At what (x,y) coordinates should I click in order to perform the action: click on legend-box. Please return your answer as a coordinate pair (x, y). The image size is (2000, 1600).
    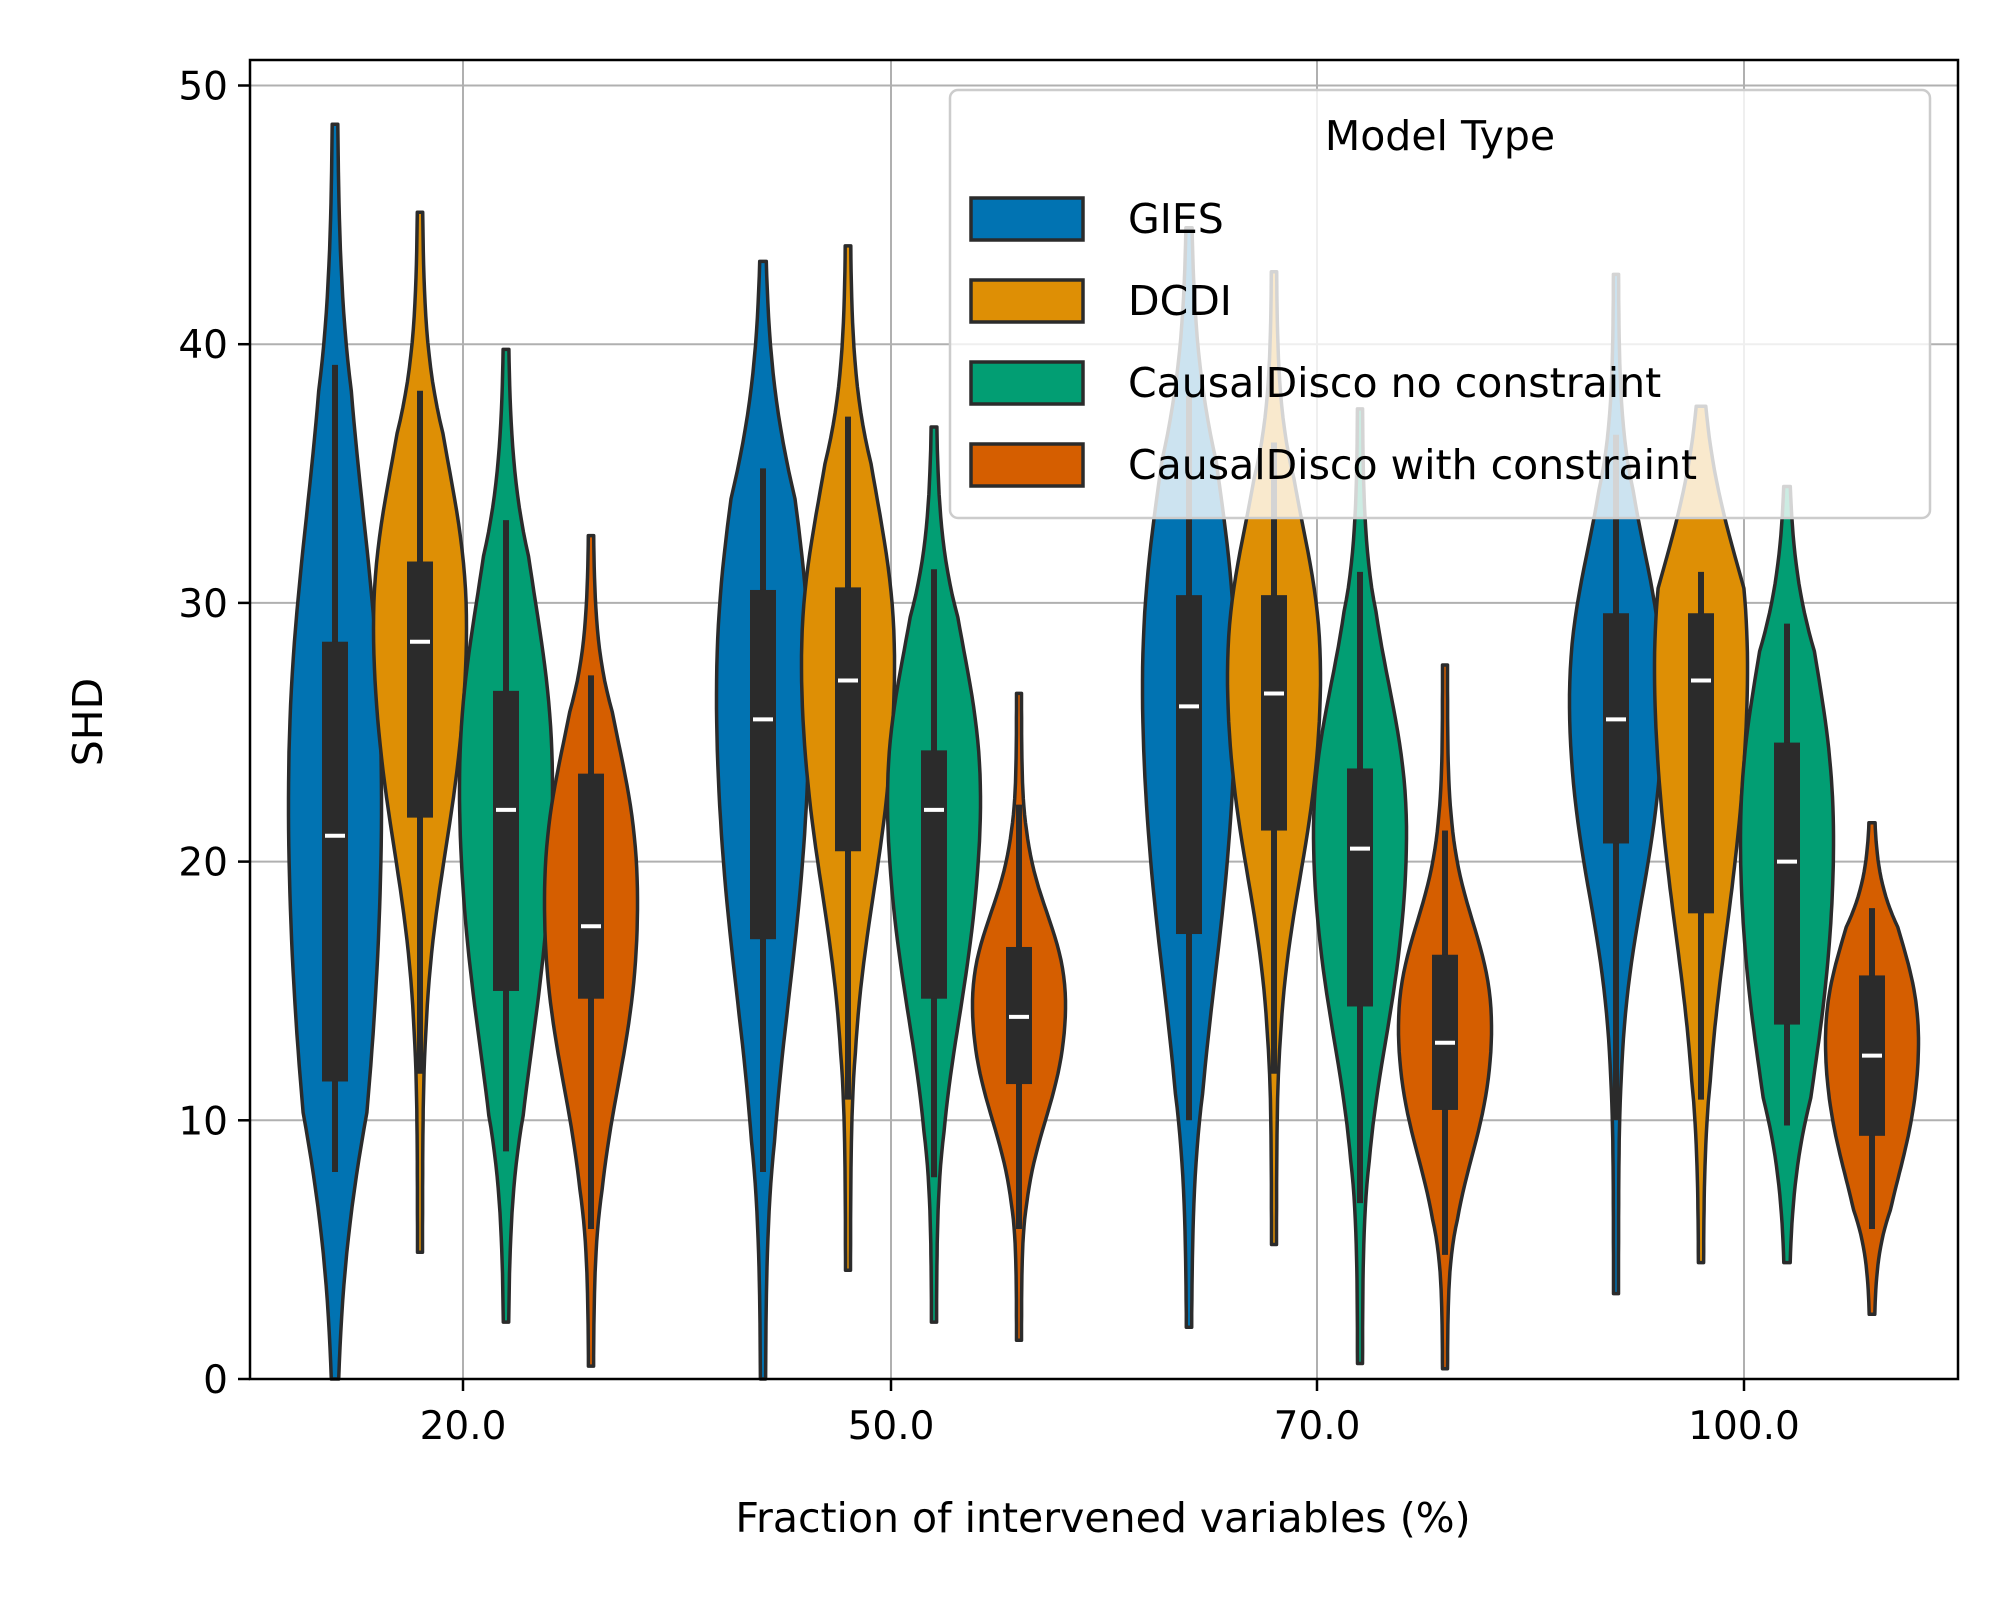
    Looking at the image, I should click on (1440, 304).